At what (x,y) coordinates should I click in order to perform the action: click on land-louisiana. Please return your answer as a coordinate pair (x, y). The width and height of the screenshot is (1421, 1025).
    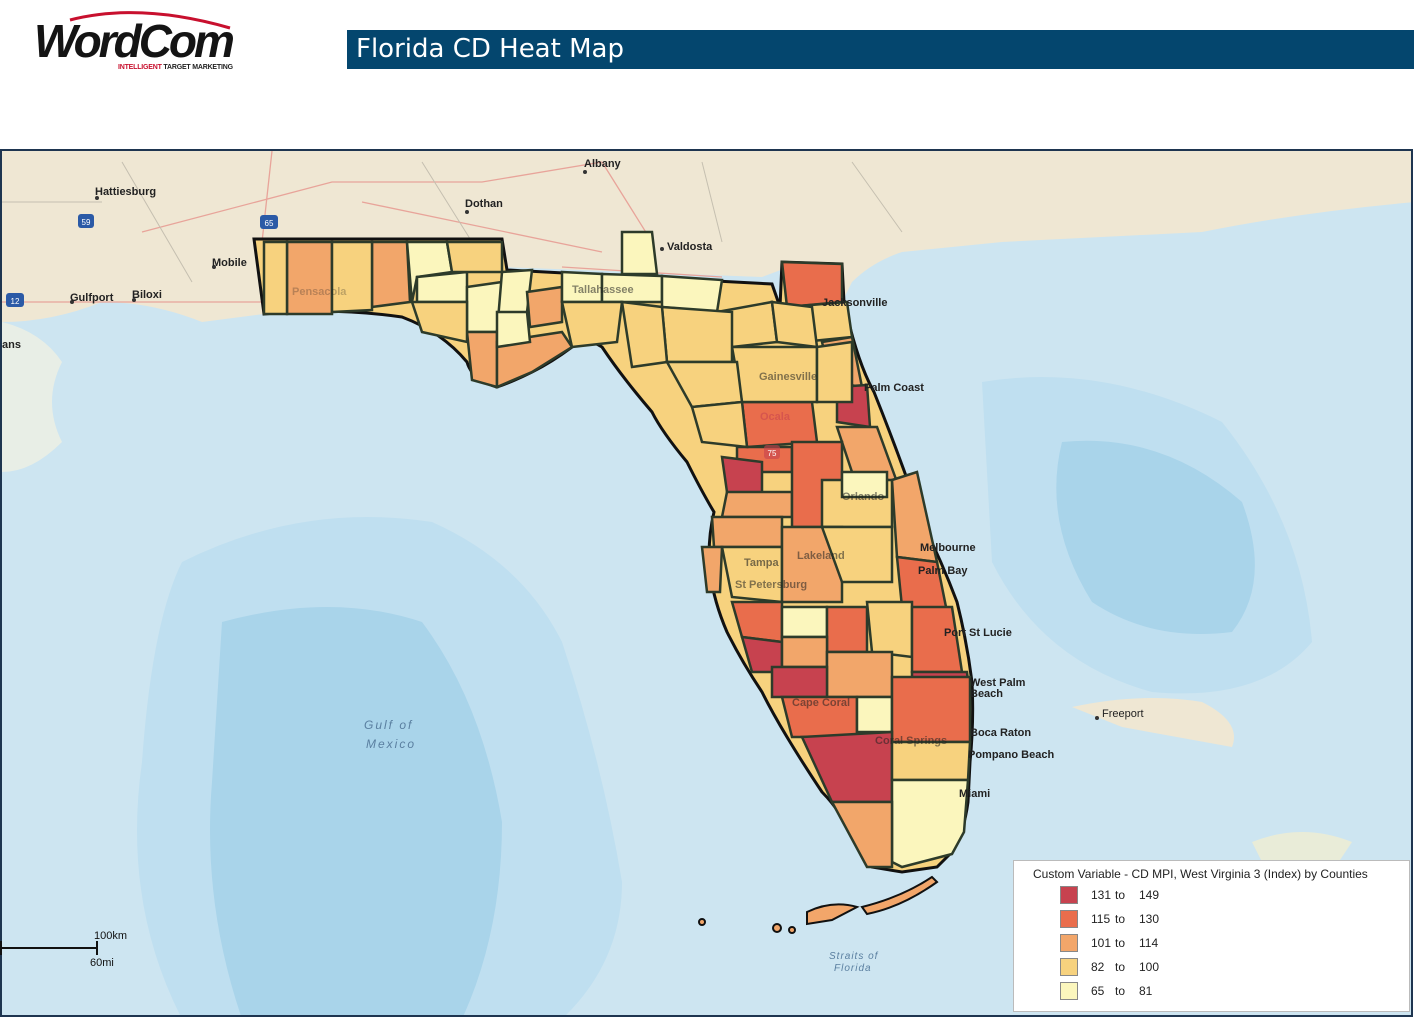
    Looking at the image, I should click on (32, 397).